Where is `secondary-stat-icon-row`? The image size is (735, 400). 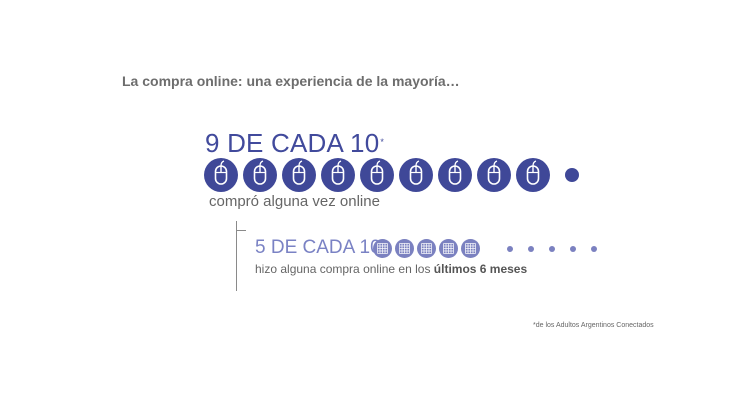 secondary-stat-icon-row is located at coordinates (485, 249).